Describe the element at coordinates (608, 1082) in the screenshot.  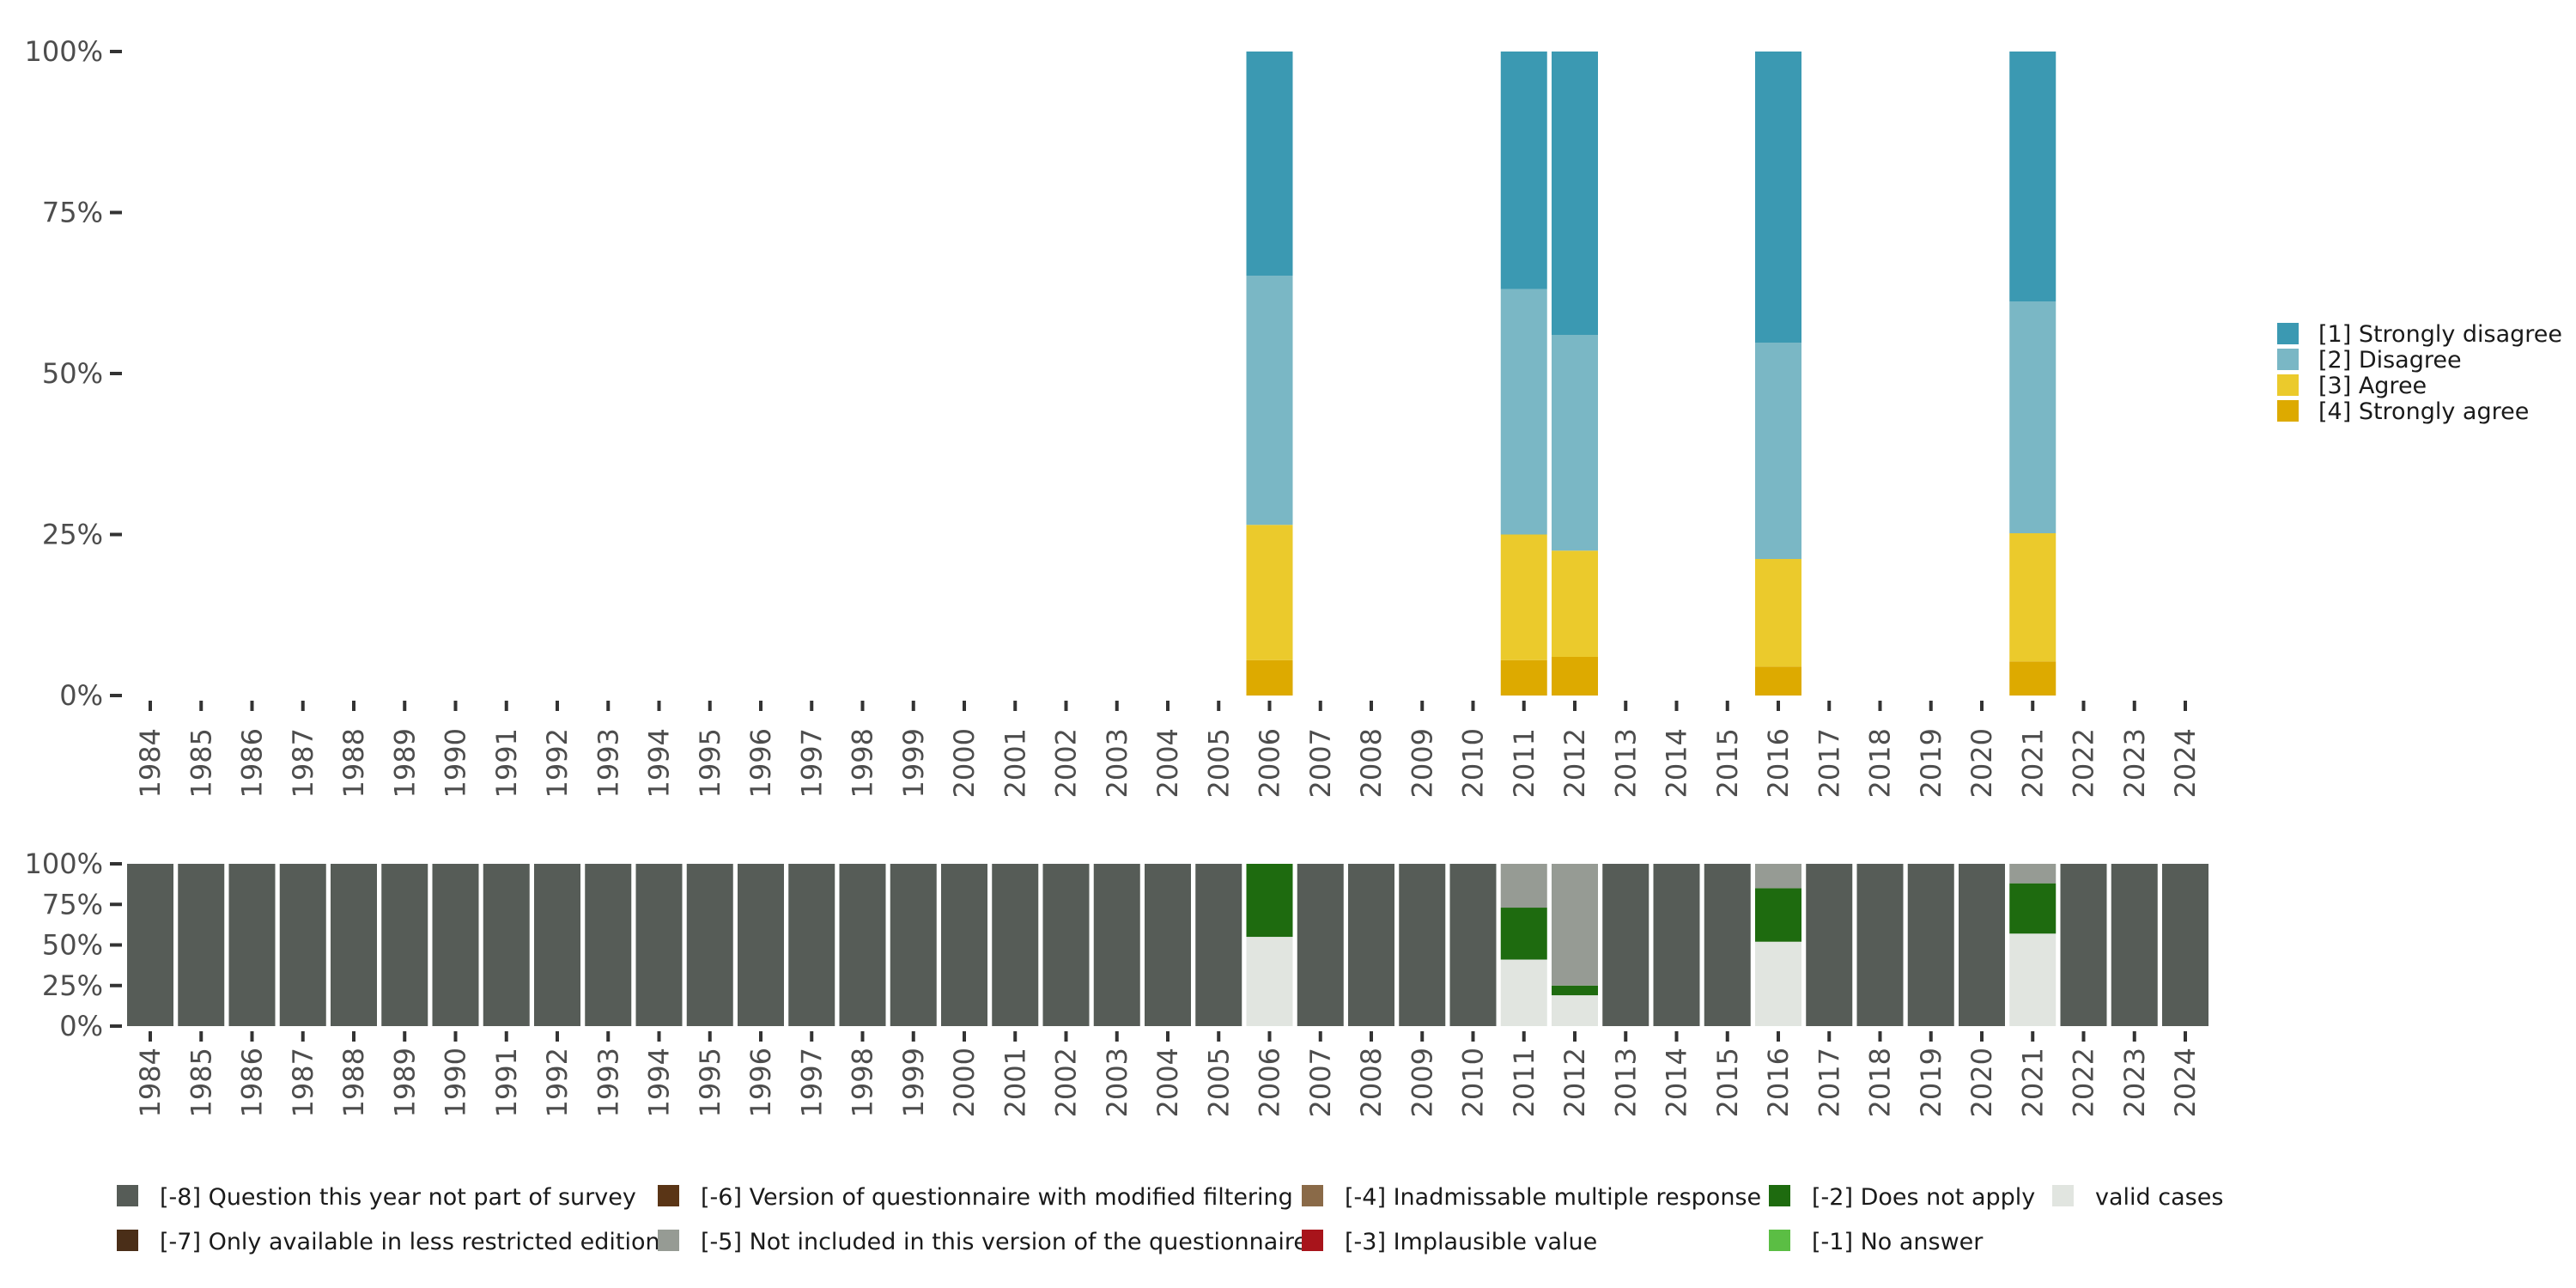
I see `x-axis-tick-label: 1993` at that location.